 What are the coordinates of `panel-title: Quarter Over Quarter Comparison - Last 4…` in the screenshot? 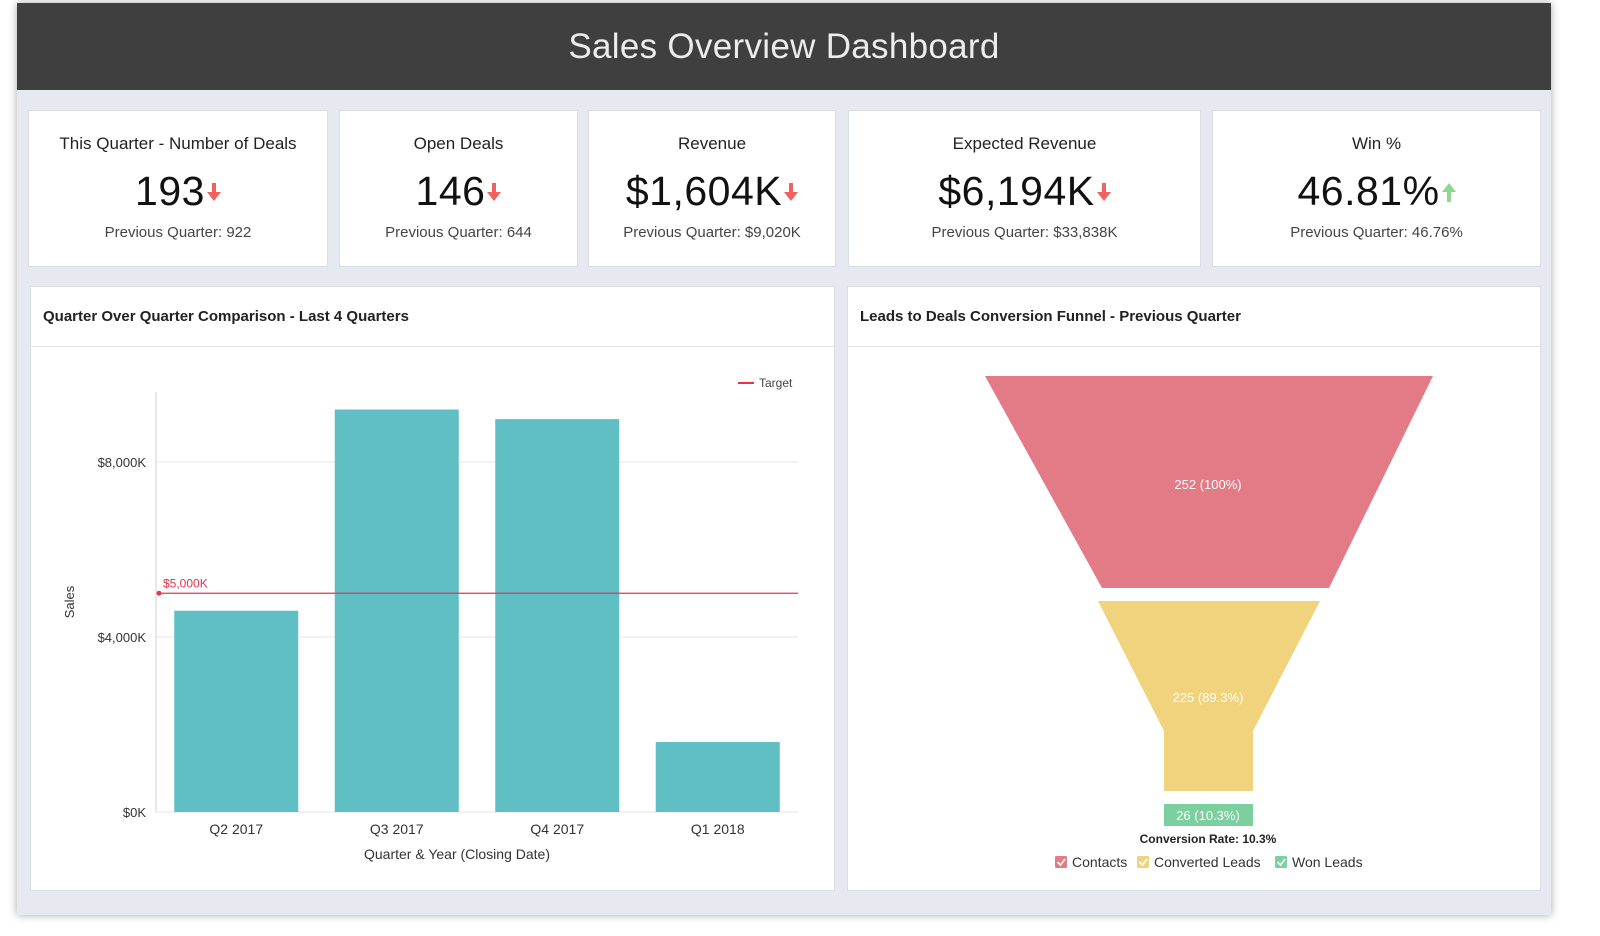 It's located at (226, 316).